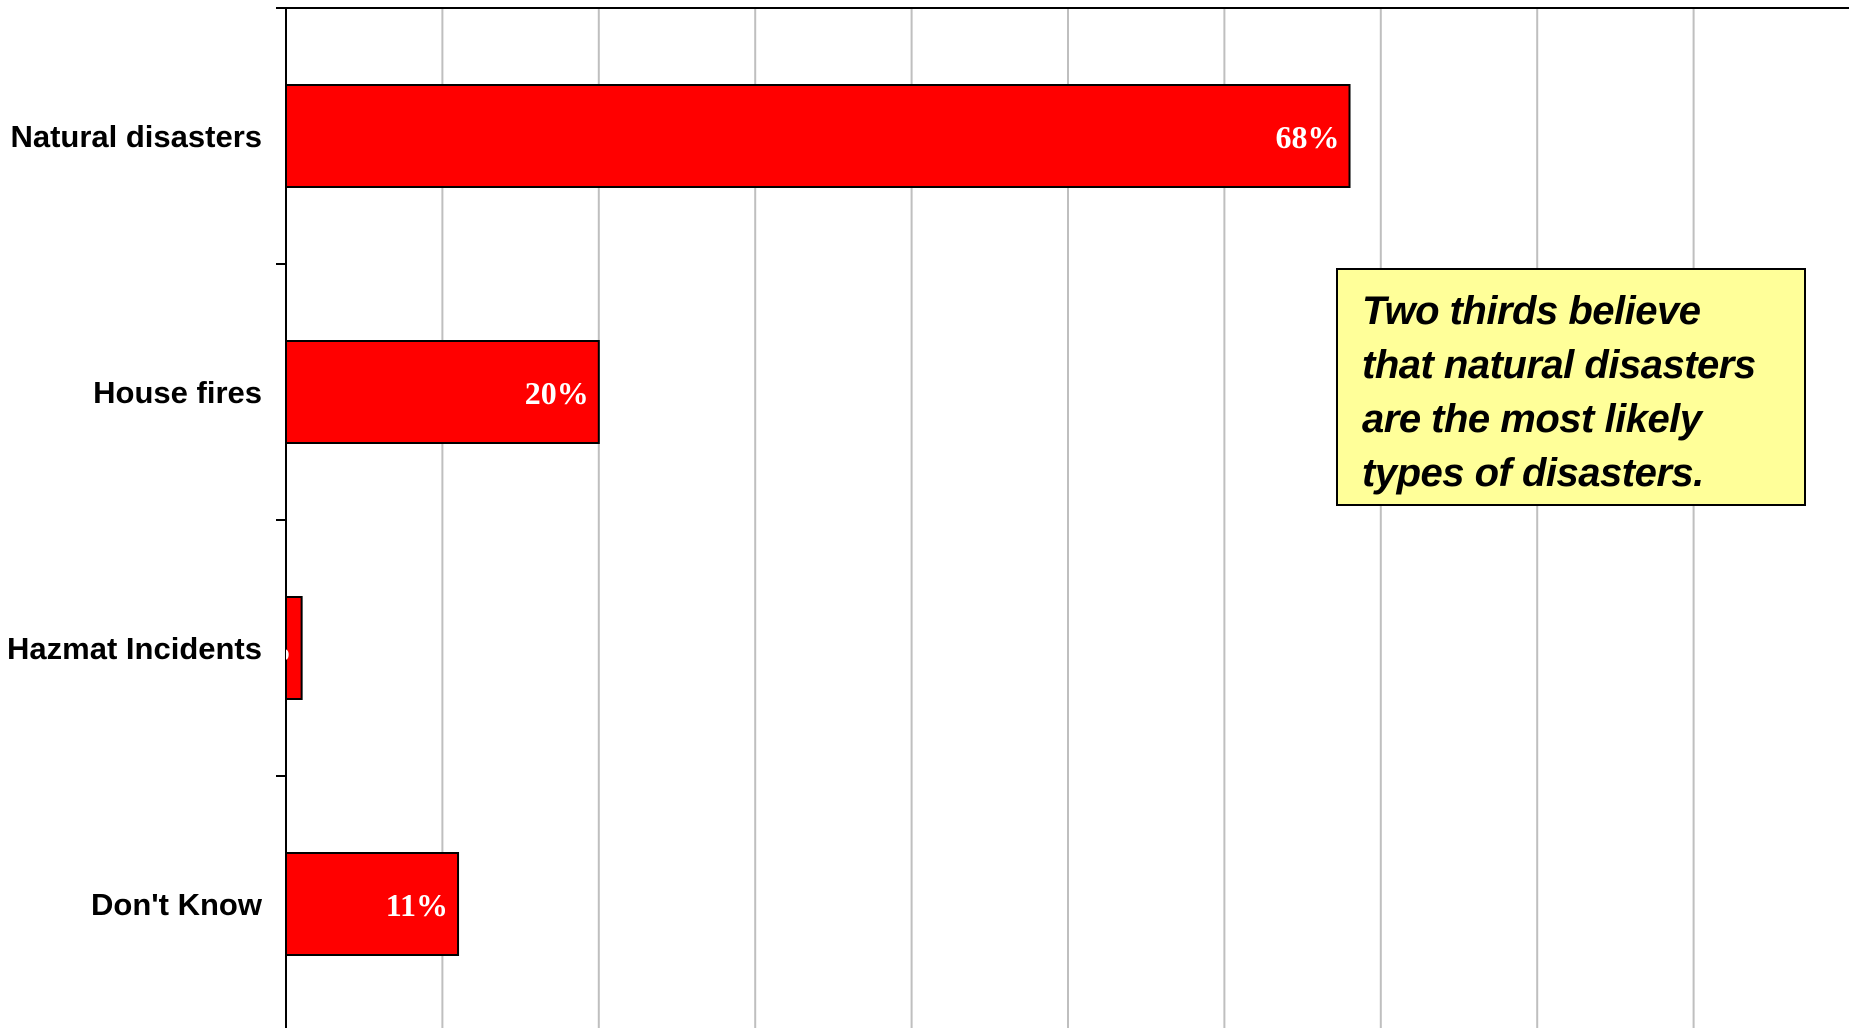  I want to click on category-label: Natural disasters, so click(136, 136).